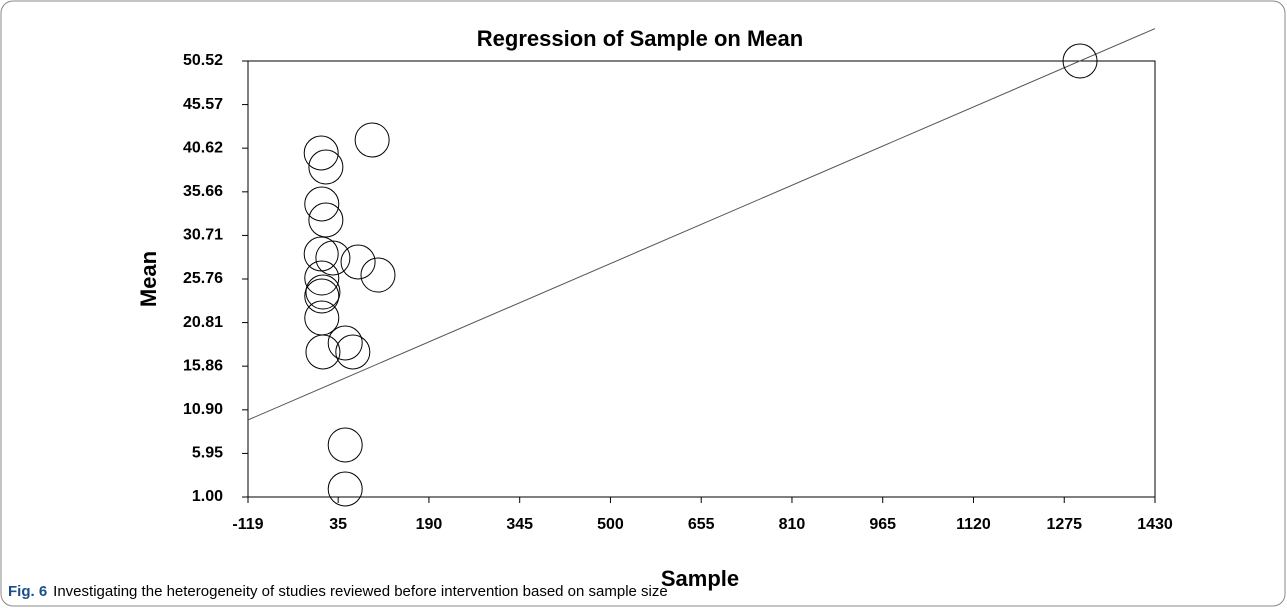  What do you see at coordinates (203, 409) in the screenshot?
I see `y-tick-label: 10.90` at bounding box center [203, 409].